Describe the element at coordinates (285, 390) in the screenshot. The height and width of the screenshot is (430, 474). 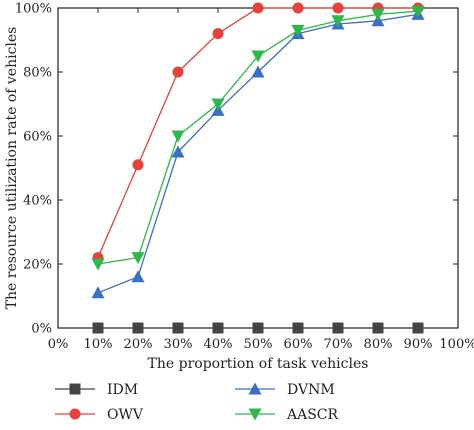
I see `legend-item-dvnm: DVNM` at that location.